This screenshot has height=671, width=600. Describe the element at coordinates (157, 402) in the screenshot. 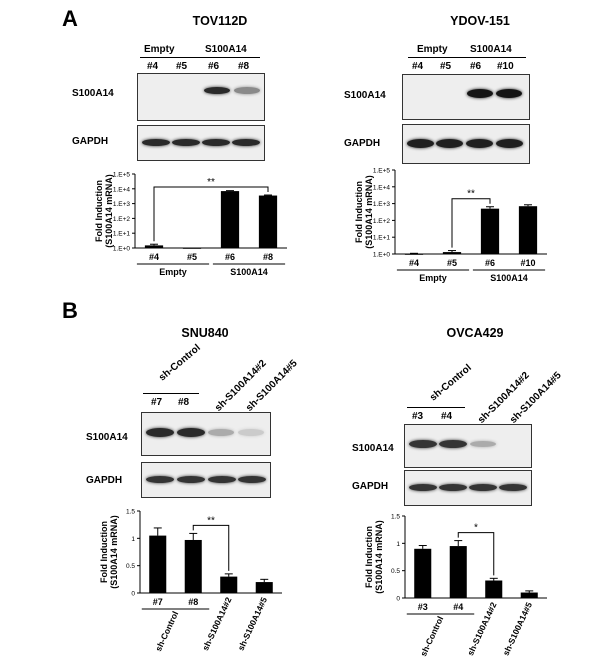

I see `snu-lane-1: #7` at that location.